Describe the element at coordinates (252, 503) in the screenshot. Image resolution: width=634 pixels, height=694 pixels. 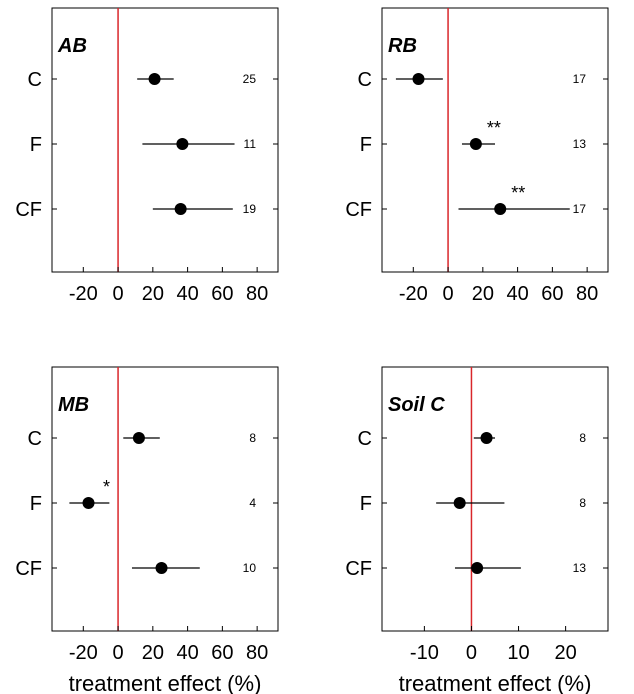
I see `sample-size-label: 4` at that location.